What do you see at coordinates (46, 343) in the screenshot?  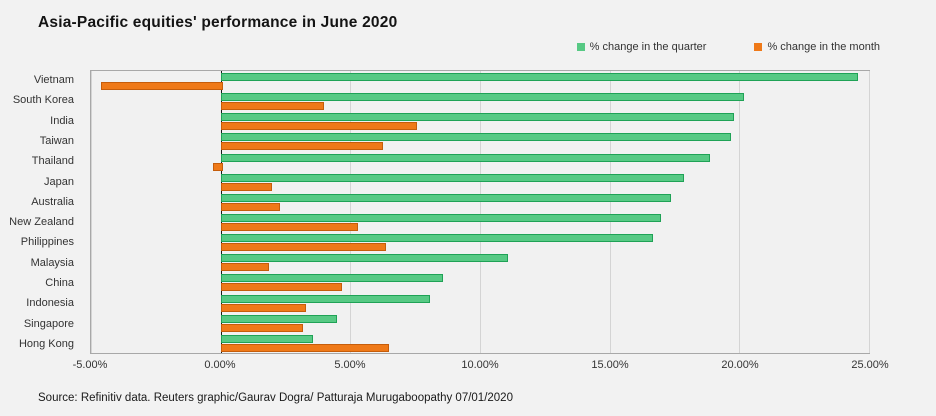 I see `category-label: Hong Kong` at bounding box center [46, 343].